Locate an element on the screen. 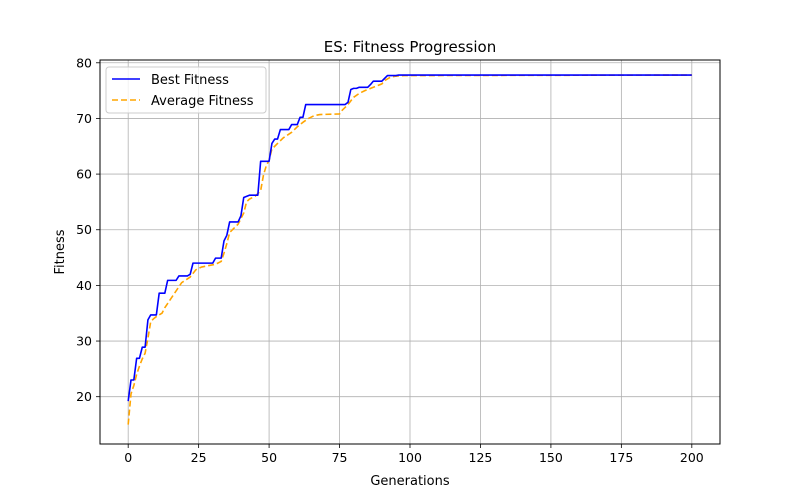 Image resolution: width=800 pixels, height=500 pixels. x-tick-label: 150 is located at coordinates (551, 457).